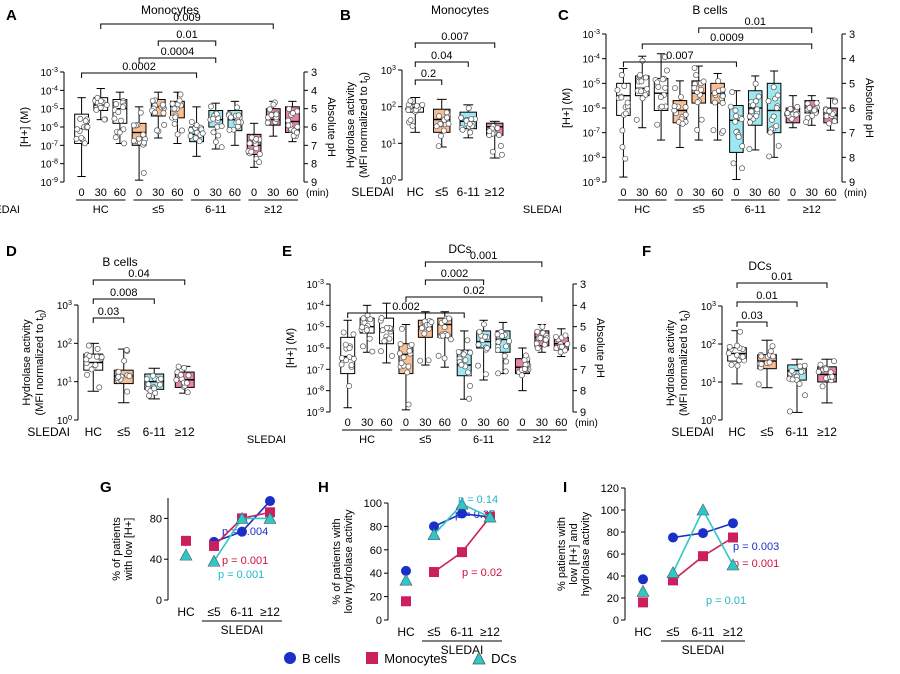 The image size is (900, 674). Describe the element at coordinates (315, 284) in the screenshot. I see `y-tick-label-left: 10⁻³` at that location.